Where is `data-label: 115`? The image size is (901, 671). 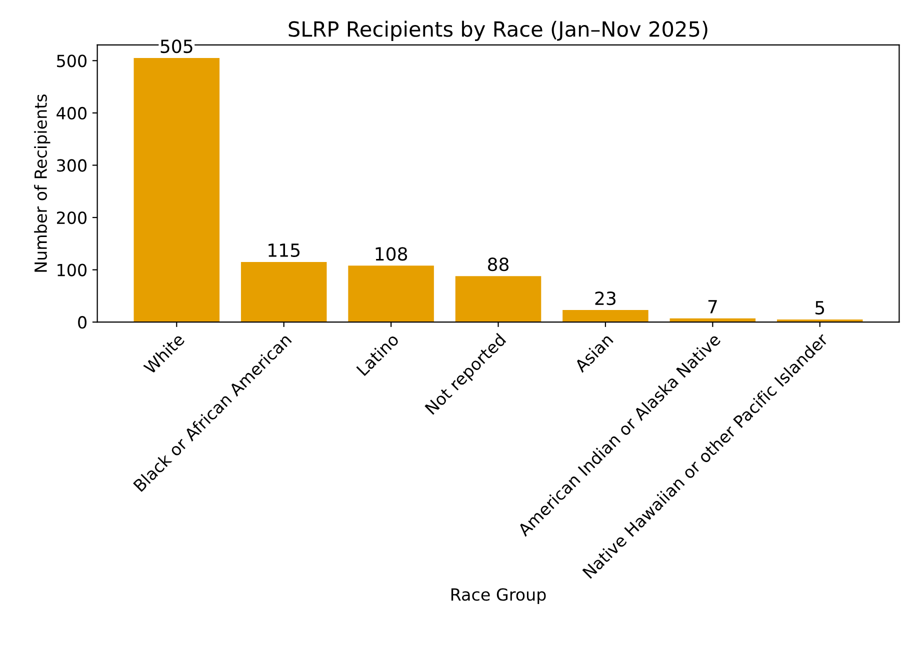
data-label: 115 is located at coordinates (284, 251).